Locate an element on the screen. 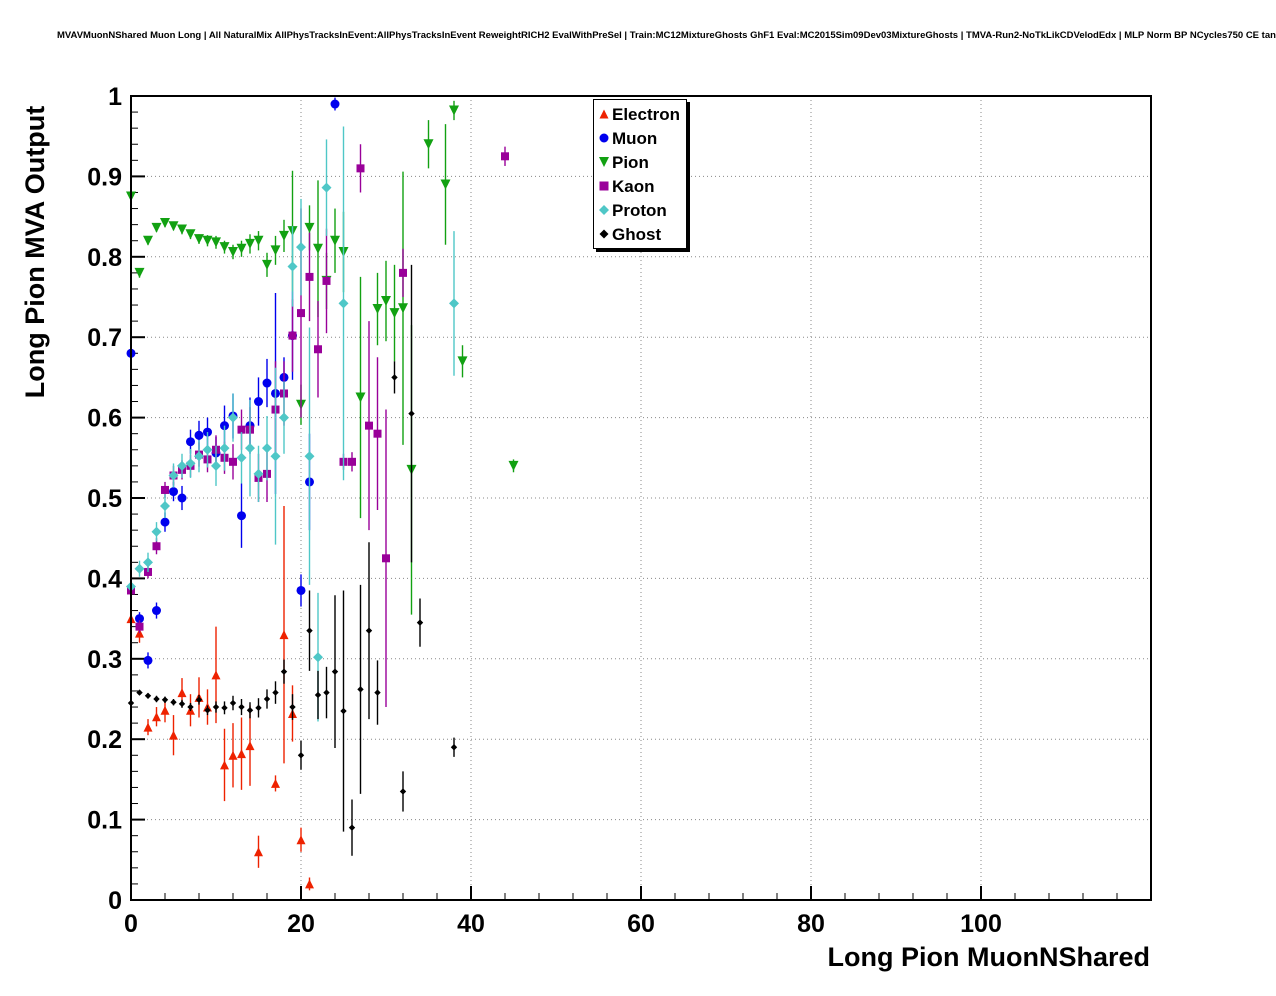 Image resolution: width=1276 pixels, height=996 pixels. legend: Electron Muon Pion Kaon Proton Ghost is located at coordinates (640, 174).